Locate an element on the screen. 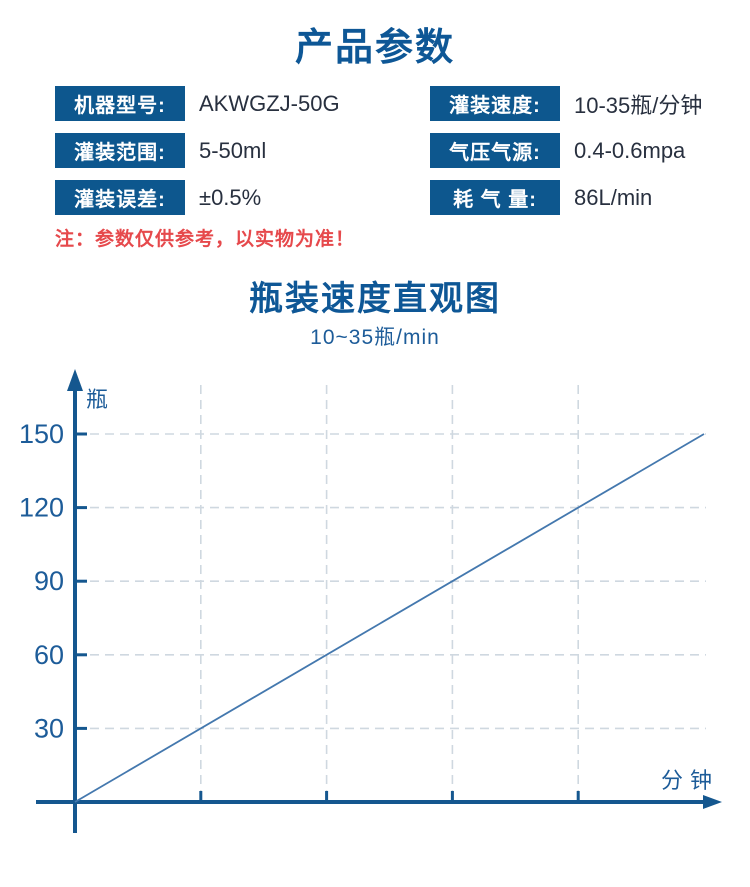 This screenshot has height=887, width=750. spec-item: 耗 气 量: 86L/min is located at coordinates (541, 197).